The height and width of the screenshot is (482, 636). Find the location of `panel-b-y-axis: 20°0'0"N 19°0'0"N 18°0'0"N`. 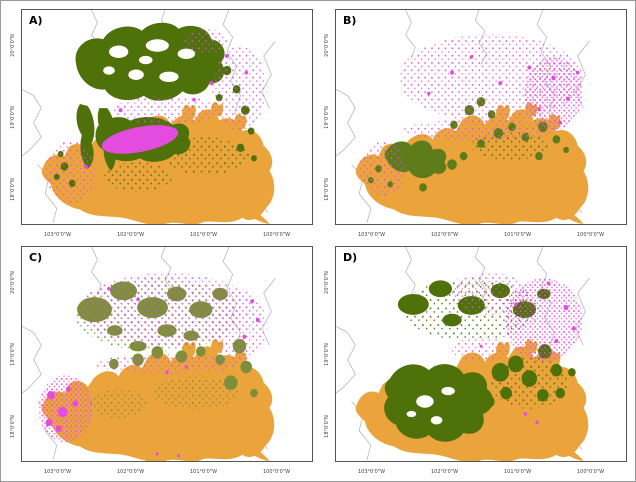

panel-b-y-axis: 20°0'0"N 19°0'0"N 18°0'0"N is located at coordinates (327, 117).